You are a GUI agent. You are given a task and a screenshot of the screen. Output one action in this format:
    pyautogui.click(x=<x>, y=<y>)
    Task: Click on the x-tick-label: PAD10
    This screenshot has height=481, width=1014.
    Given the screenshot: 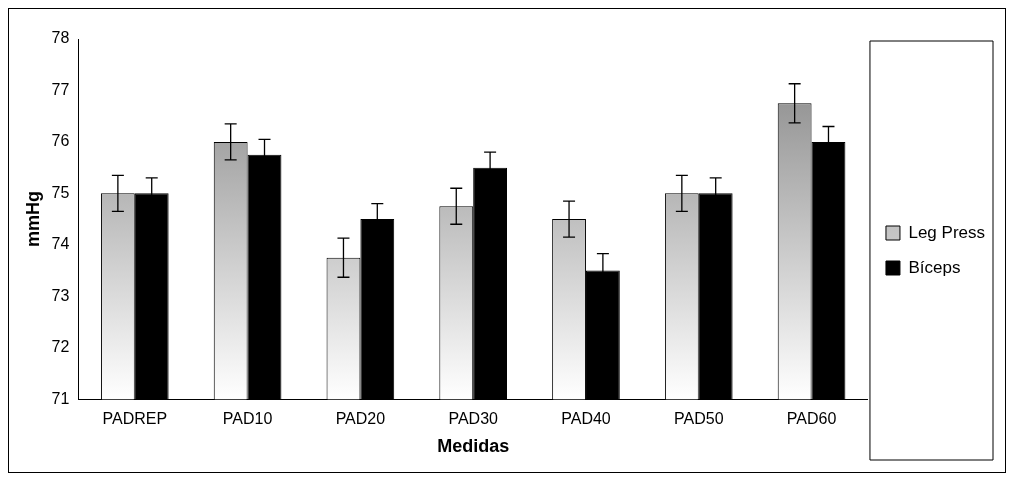 What is the action you would take?
    pyautogui.click(x=247, y=419)
    